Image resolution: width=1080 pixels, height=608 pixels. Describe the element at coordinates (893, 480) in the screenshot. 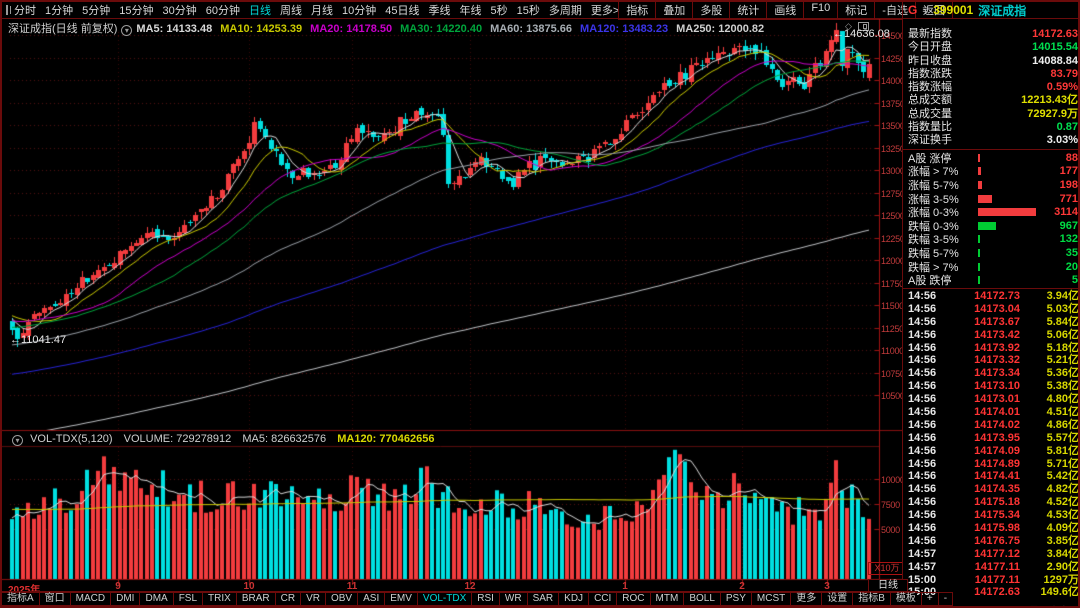

I see `volume-axis-label: 10000` at that location.